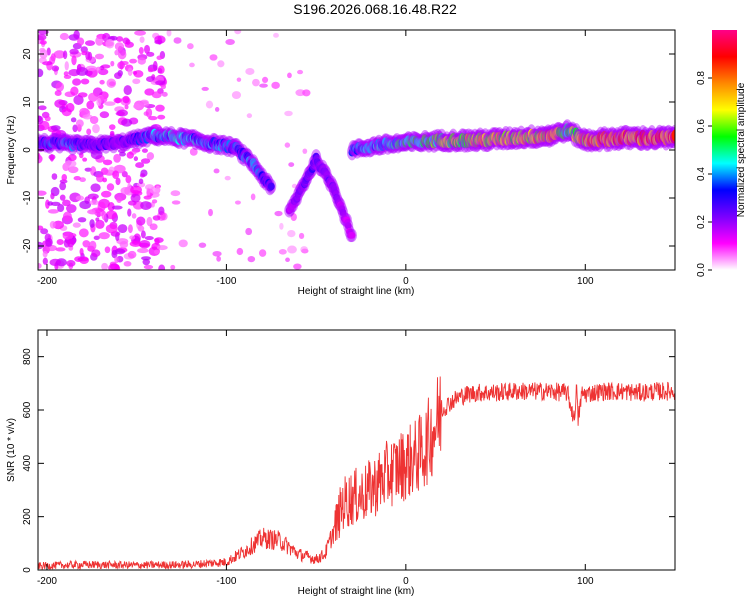 Image resolution: width=750 pixels, height=600 pixels. What do you see at coordinates (27, 409) in the screenshot?
I see `y-tick-label: 600` at bounding box center [27, 409].